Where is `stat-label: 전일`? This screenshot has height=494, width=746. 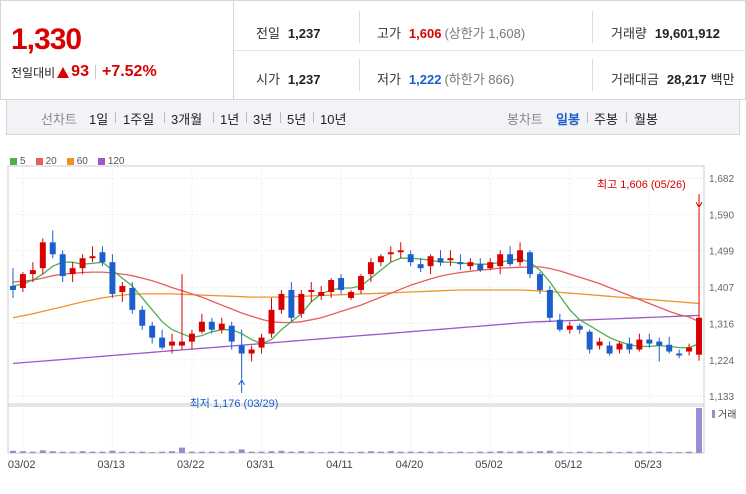
stat-label: 전일 is located at coordinates (268, 33).